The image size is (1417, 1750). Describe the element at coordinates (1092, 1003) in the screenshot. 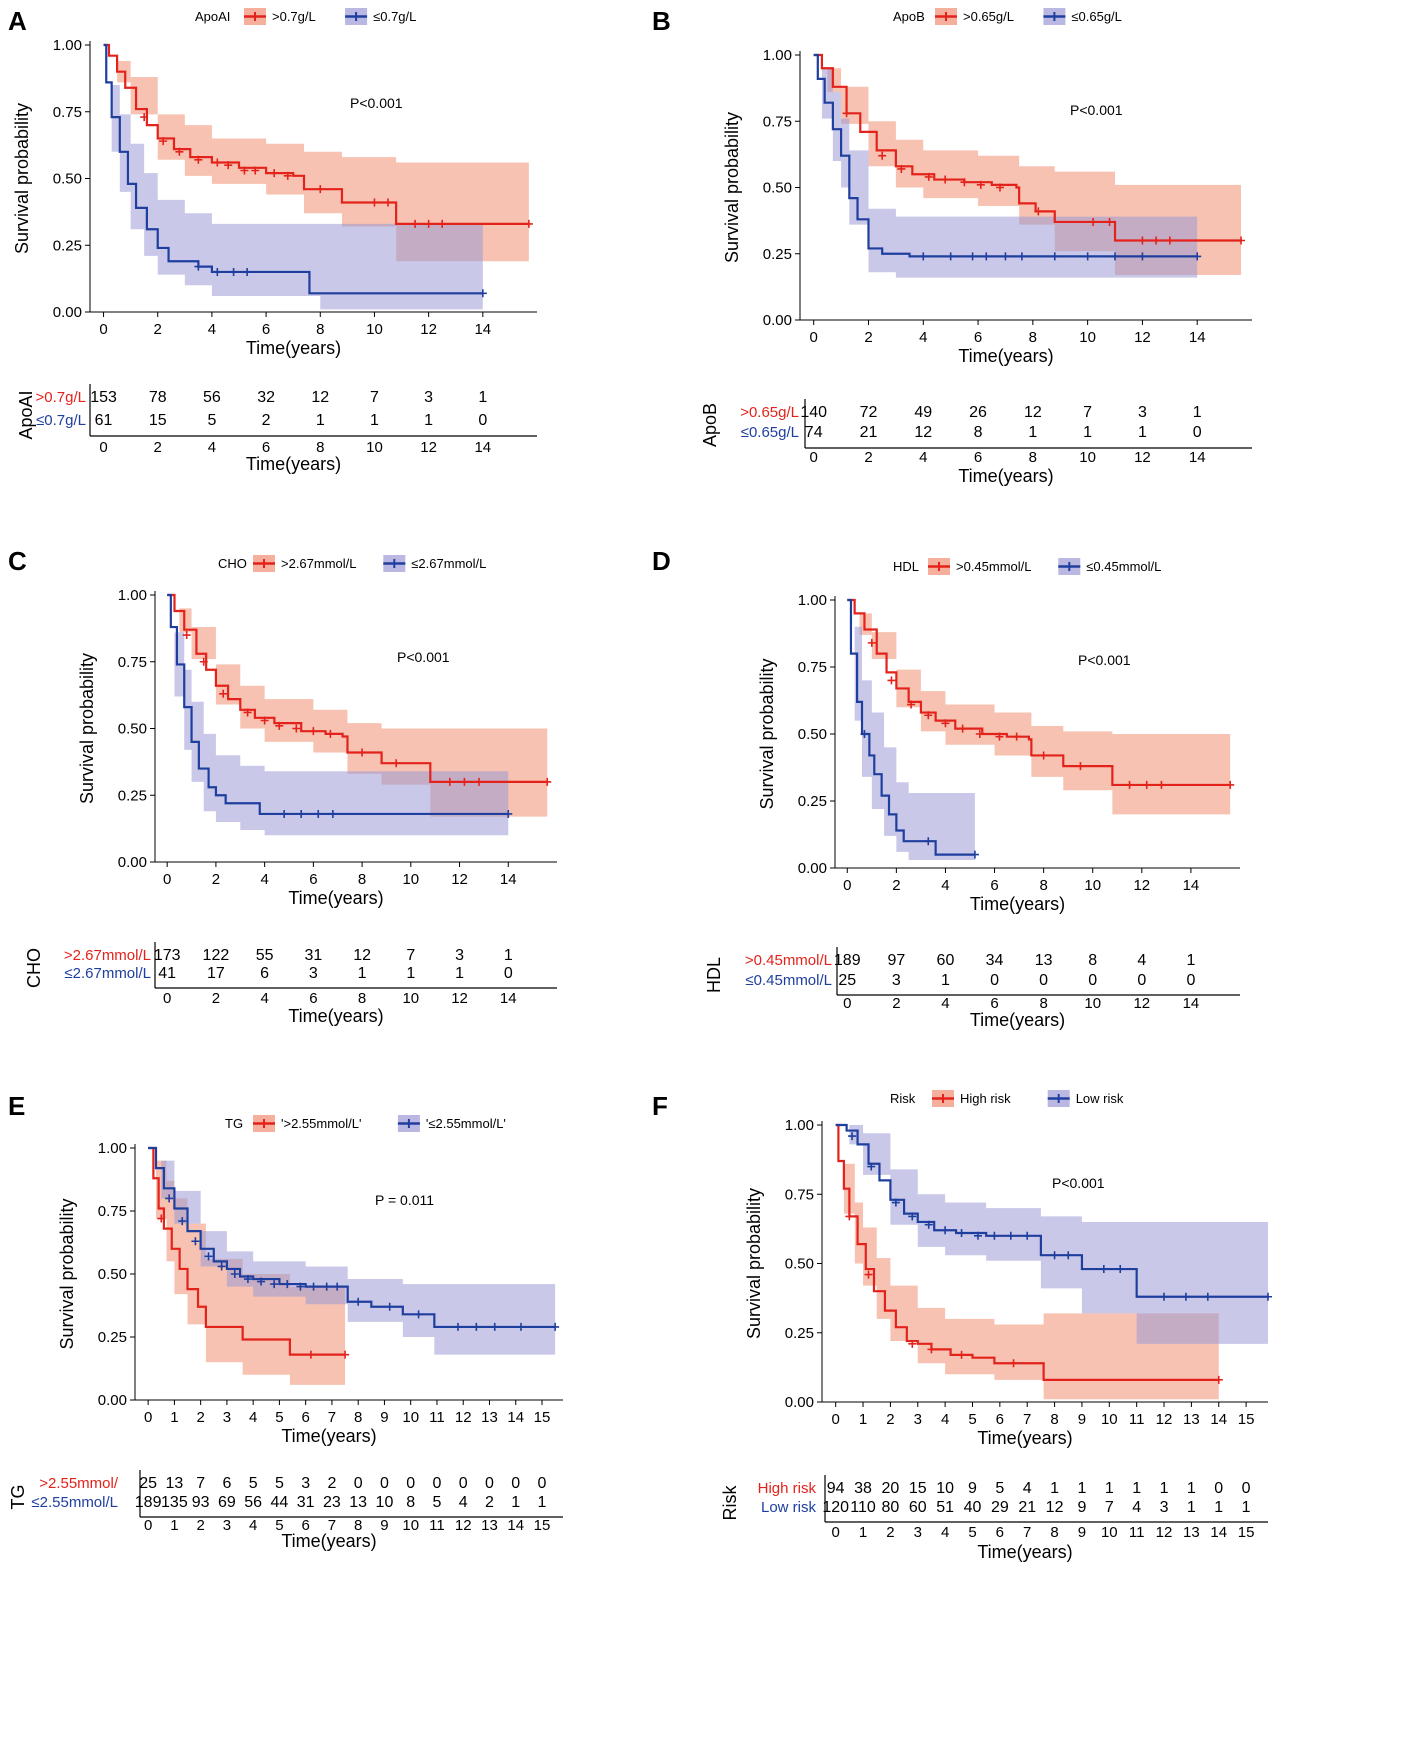

I see `panel-d-risk-time-label: 10` at that location.